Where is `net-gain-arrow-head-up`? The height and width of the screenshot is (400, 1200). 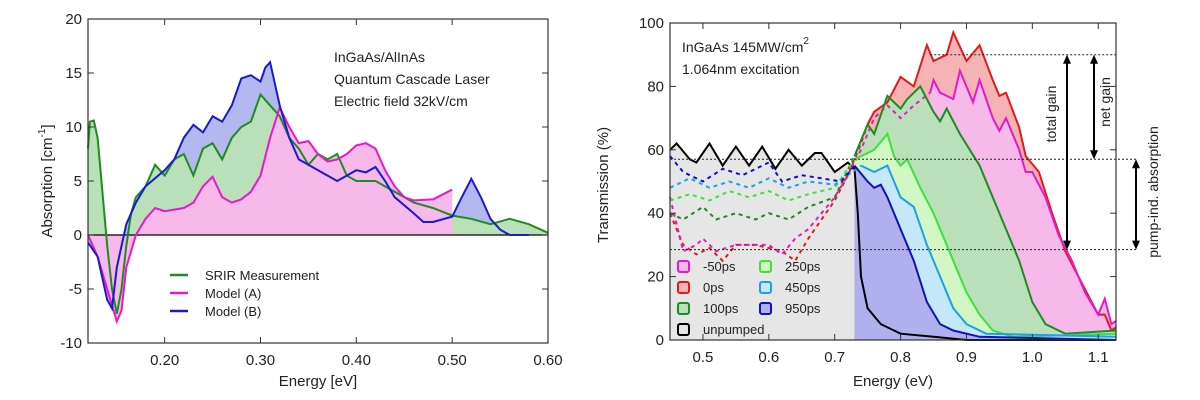
net-gain-arrow-head-up is located at coordinates (1094, 59).